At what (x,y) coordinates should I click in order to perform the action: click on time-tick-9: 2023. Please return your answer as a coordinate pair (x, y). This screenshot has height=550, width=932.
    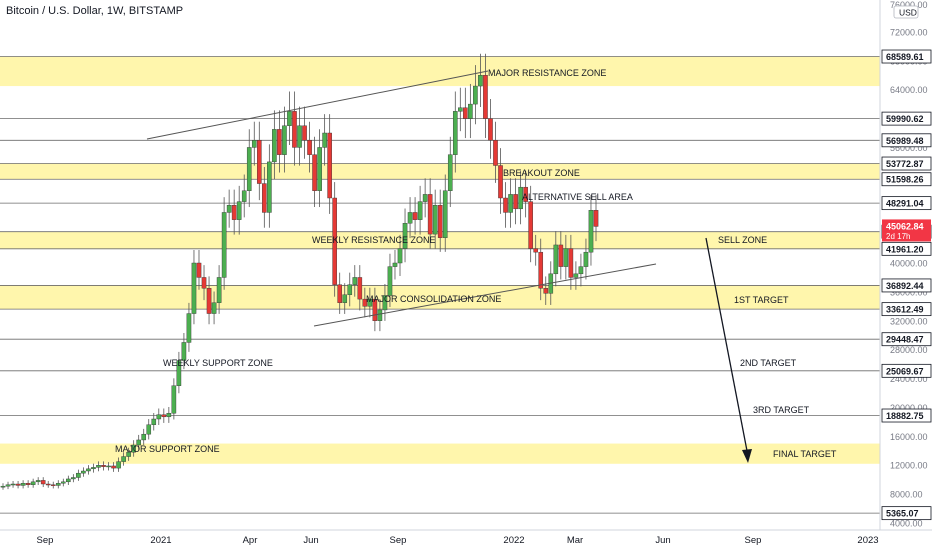
    Looking at the image, I should click on (867, 540).